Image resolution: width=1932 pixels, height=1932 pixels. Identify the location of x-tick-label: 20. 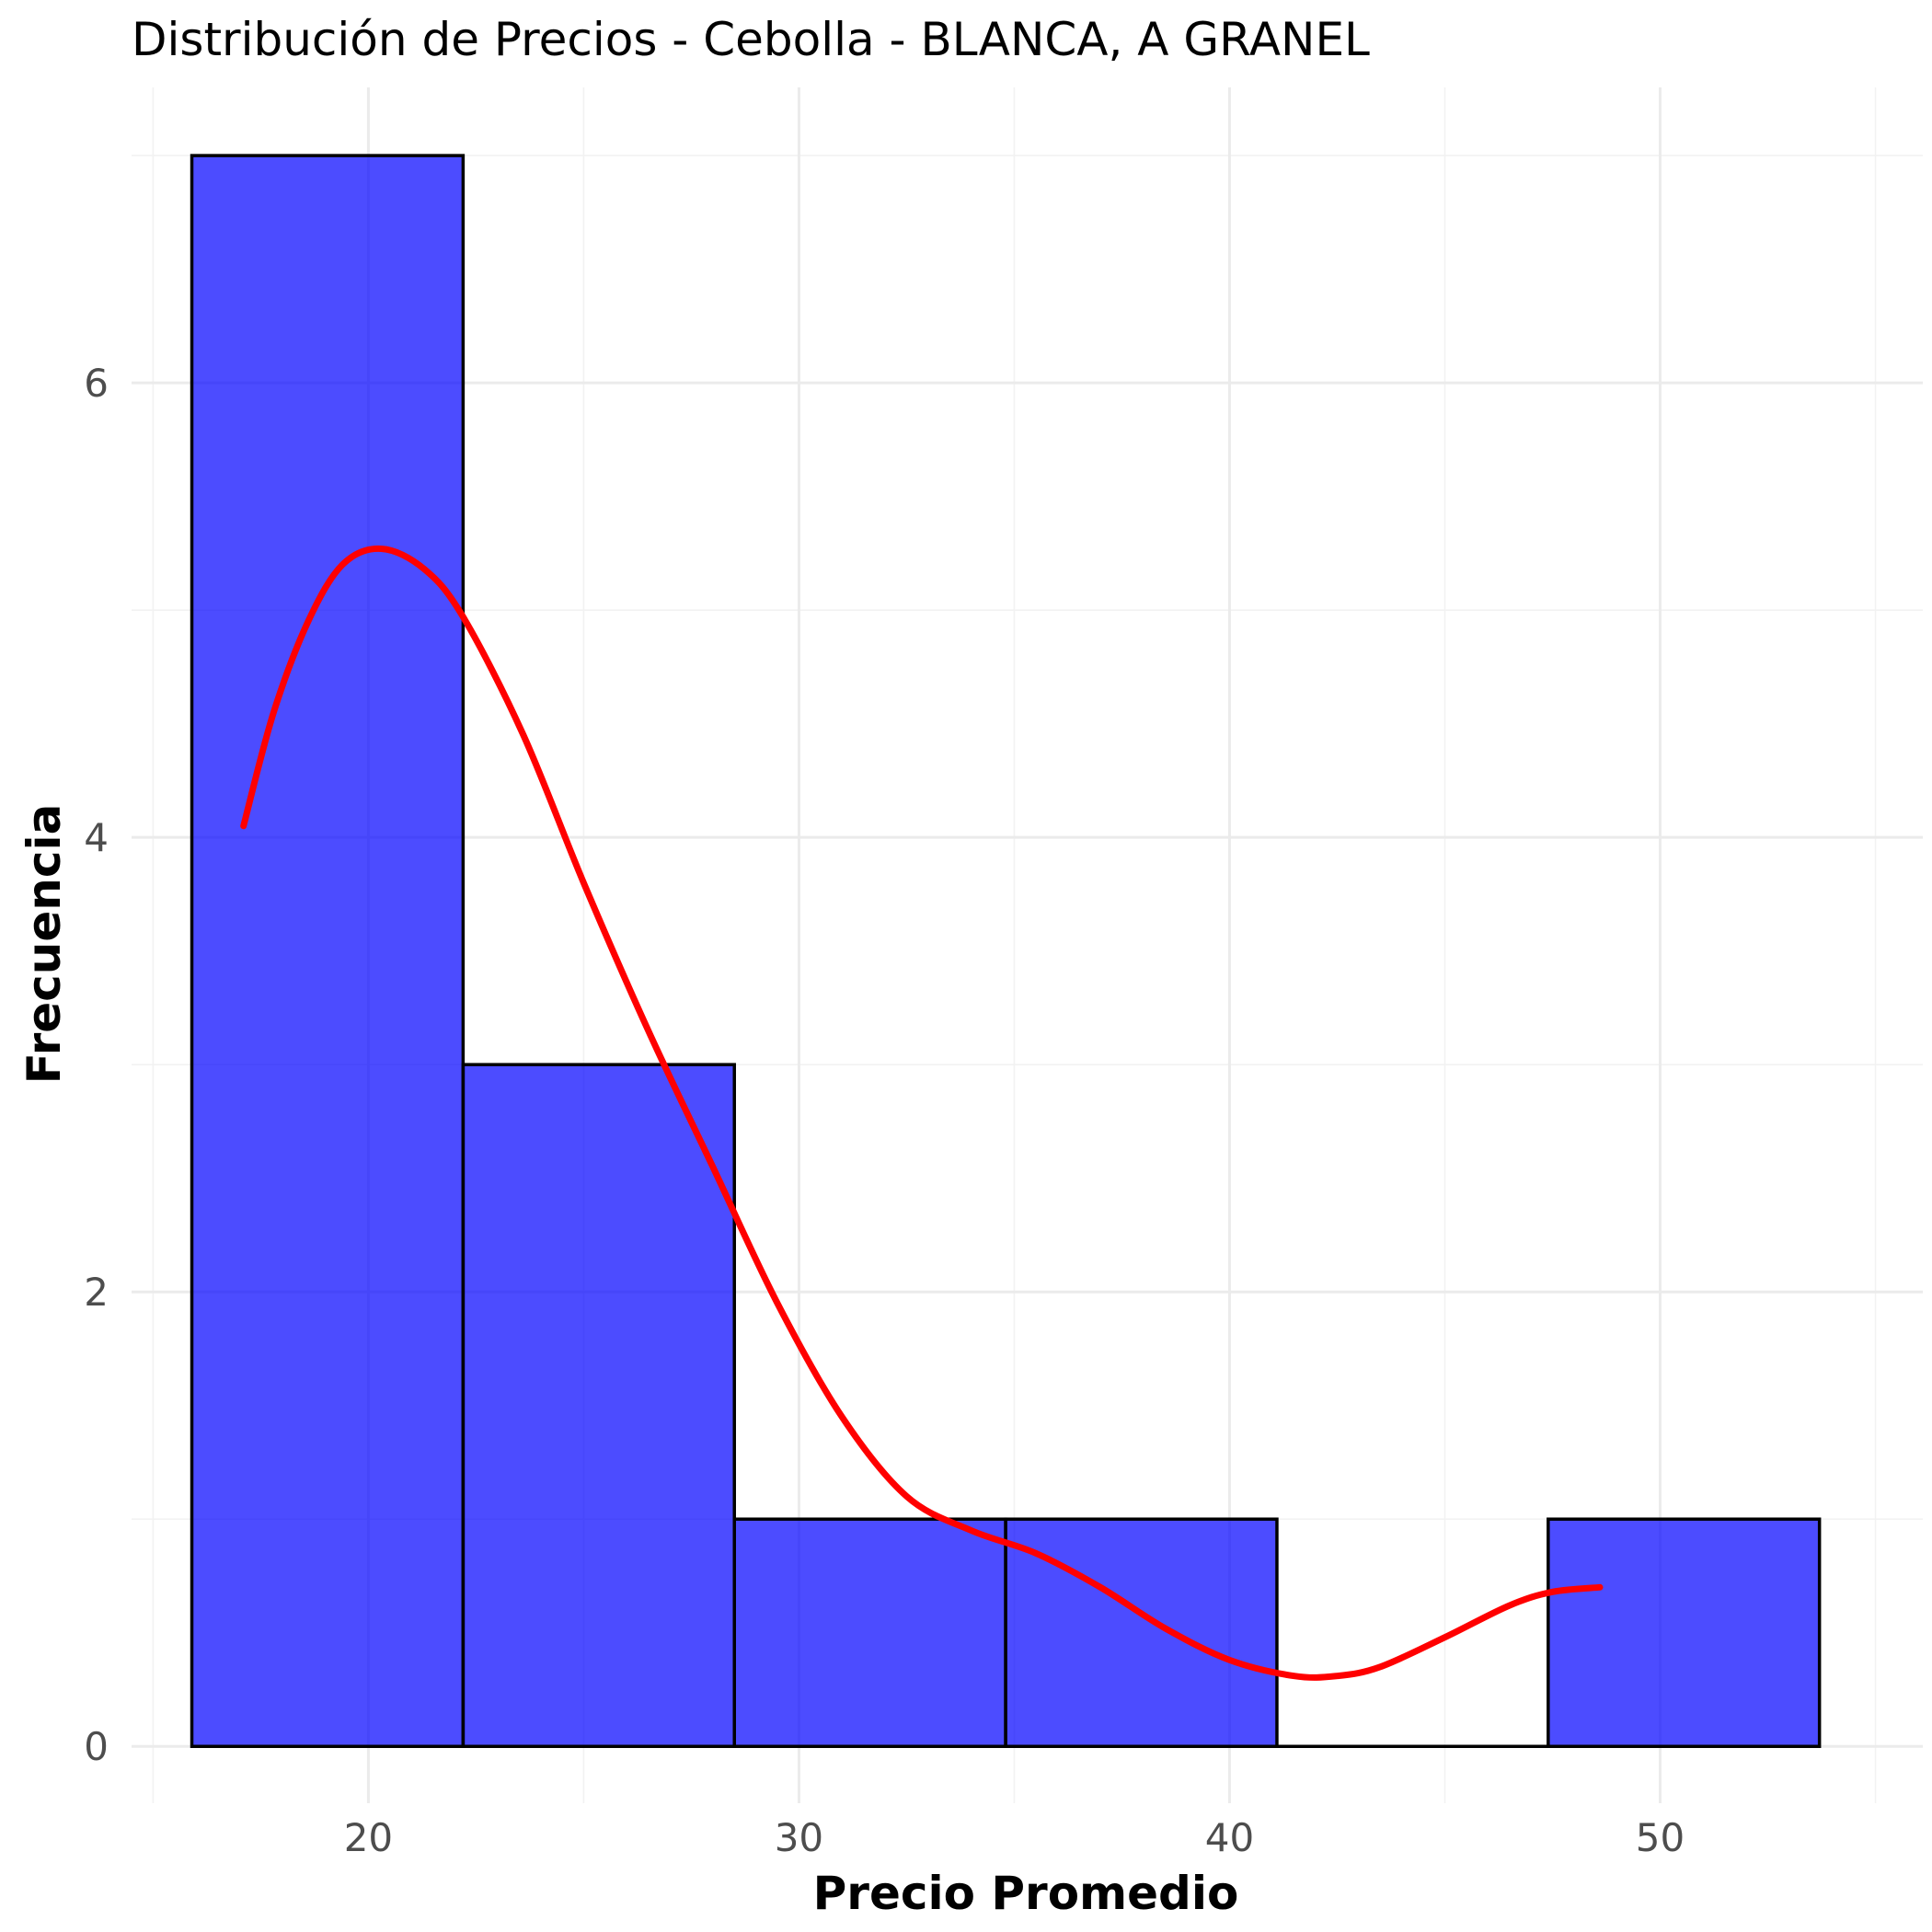
(368, 1837).